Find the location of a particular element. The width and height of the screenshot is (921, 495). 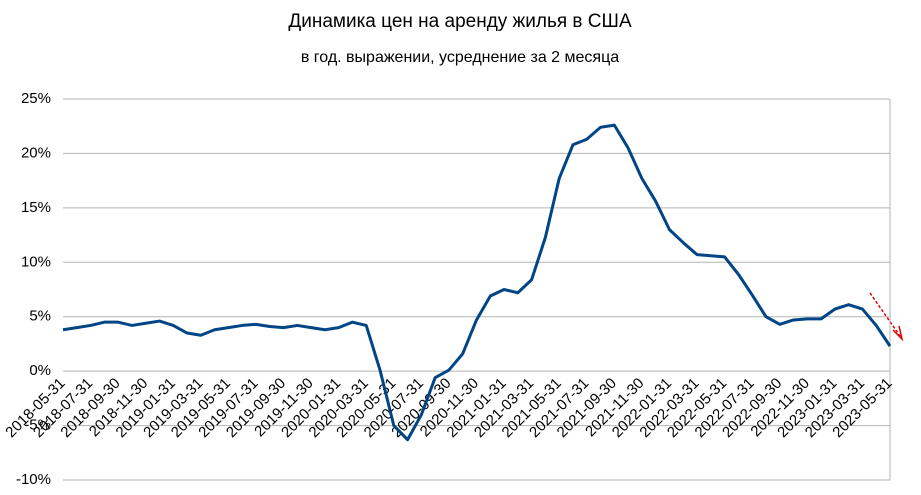

y-tick-label: 0% is located at coordinates (40, 370).